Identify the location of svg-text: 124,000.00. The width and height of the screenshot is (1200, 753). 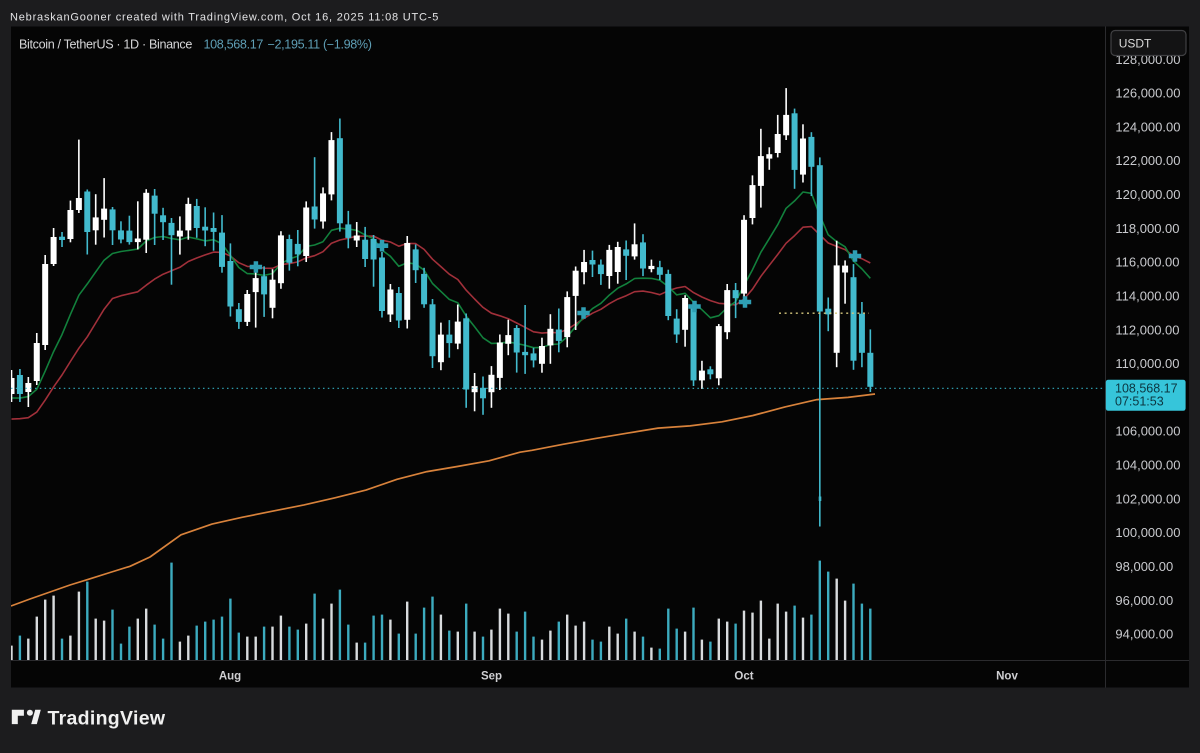
(1147, 126).